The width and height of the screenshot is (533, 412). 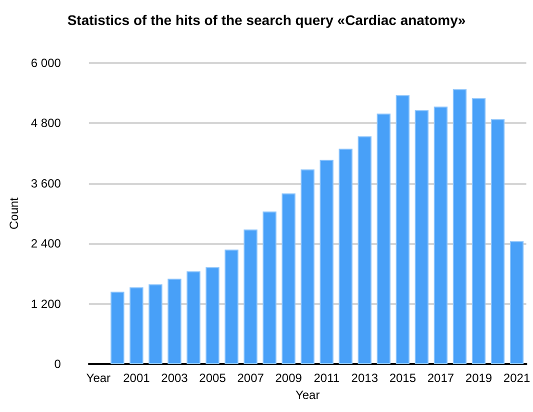 What do you see at coordinates (46, 63) in the screenshot?
I see `y-tick-label: 6 000` at bounding box center [46, 63].